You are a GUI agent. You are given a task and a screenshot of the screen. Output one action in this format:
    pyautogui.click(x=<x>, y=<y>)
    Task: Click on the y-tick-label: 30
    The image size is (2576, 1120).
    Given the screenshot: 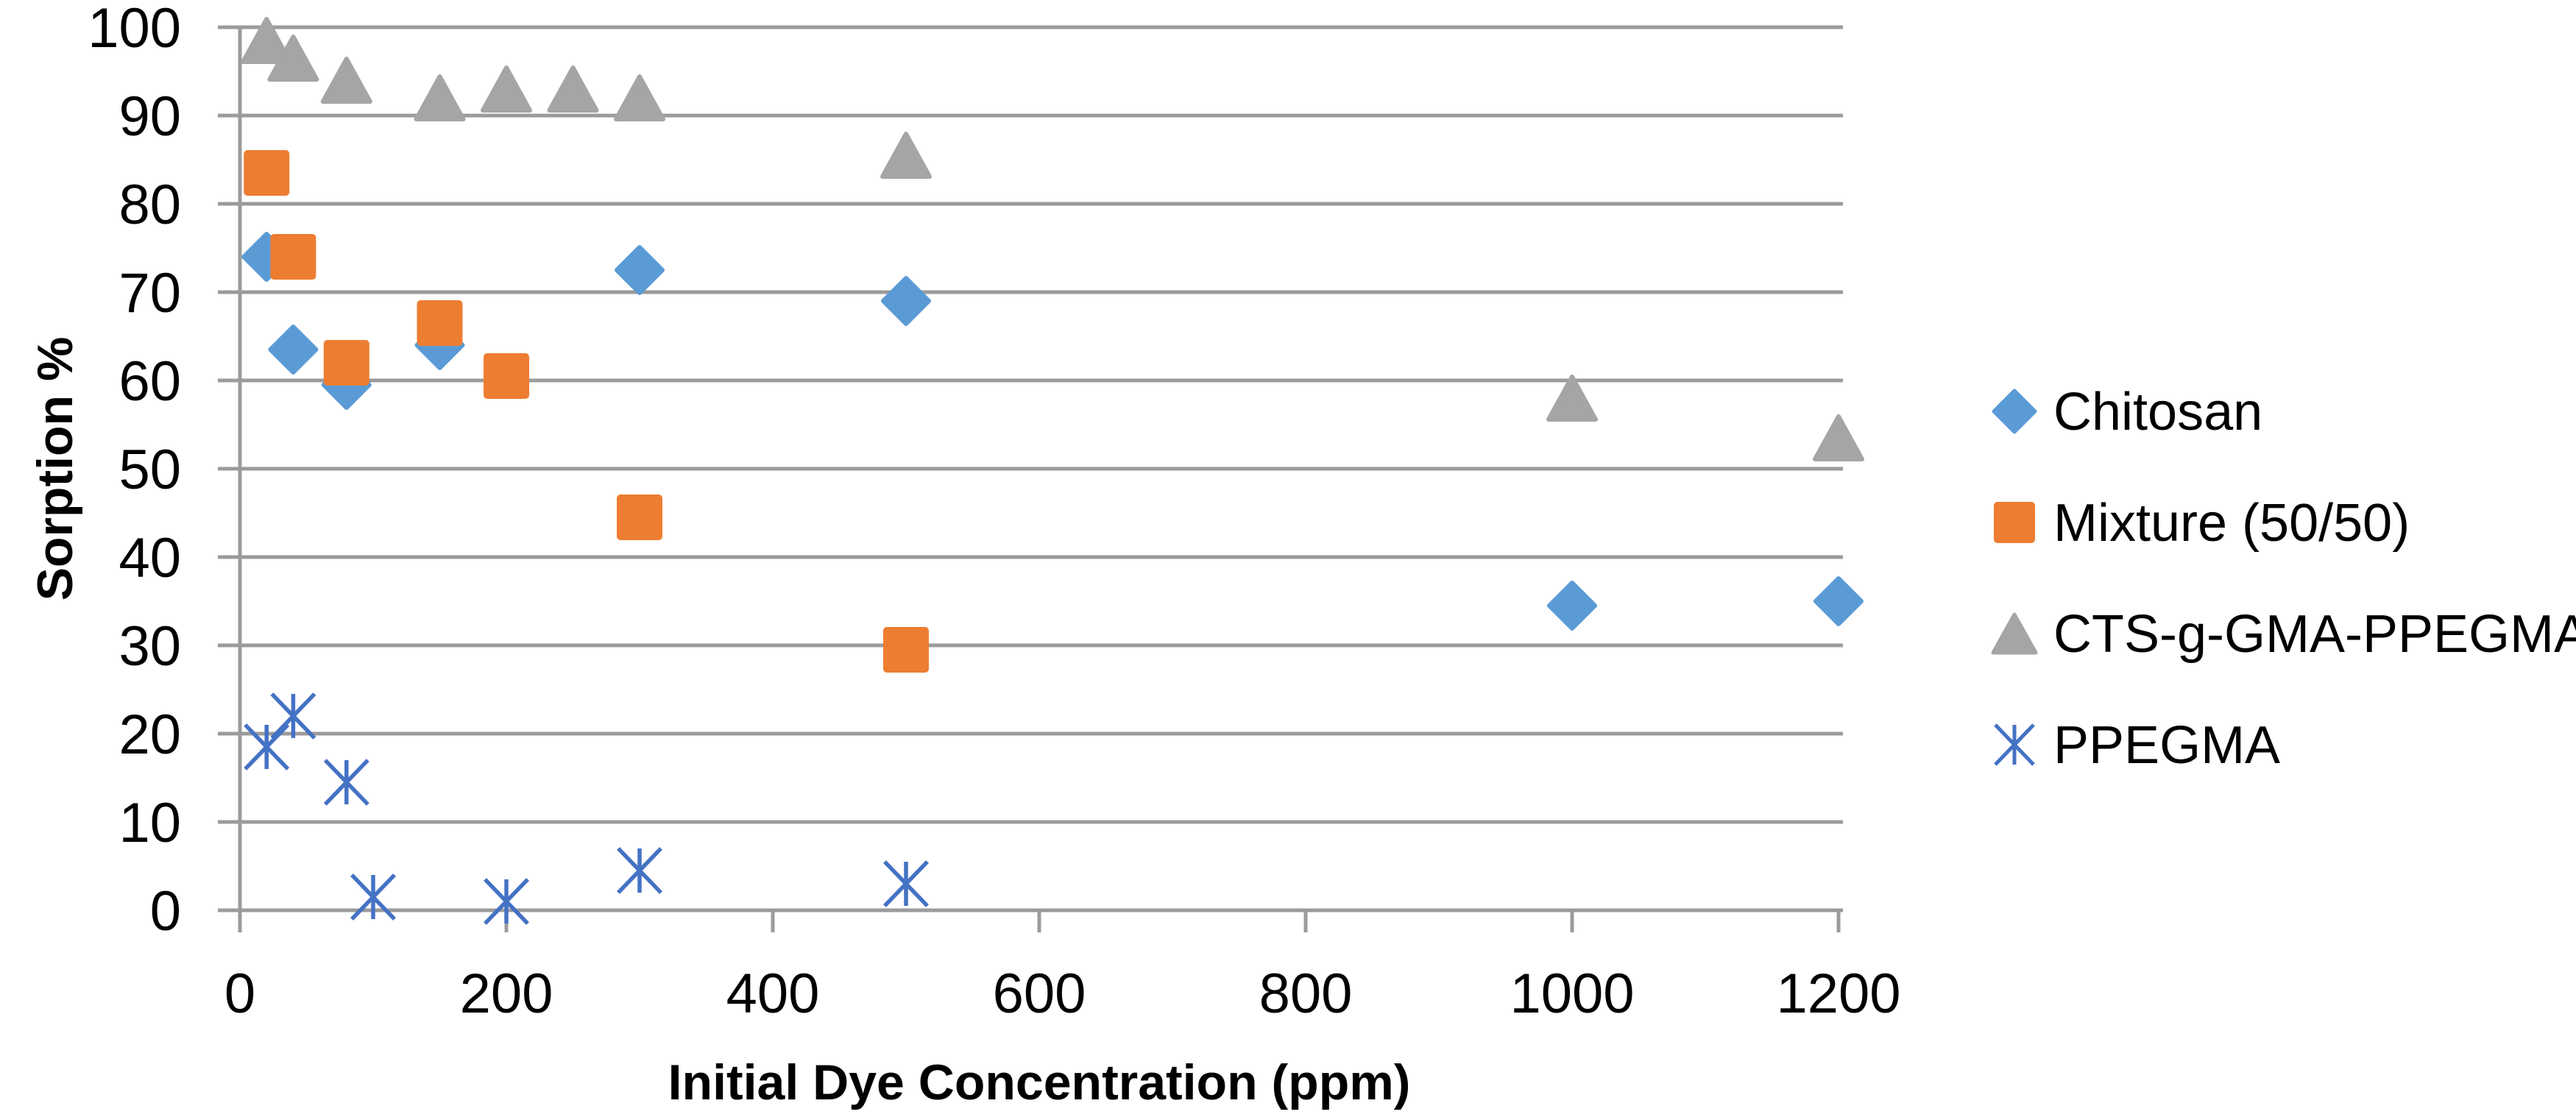 What is the action you would take?
    pyautogui.click(x=149, y=646)
    